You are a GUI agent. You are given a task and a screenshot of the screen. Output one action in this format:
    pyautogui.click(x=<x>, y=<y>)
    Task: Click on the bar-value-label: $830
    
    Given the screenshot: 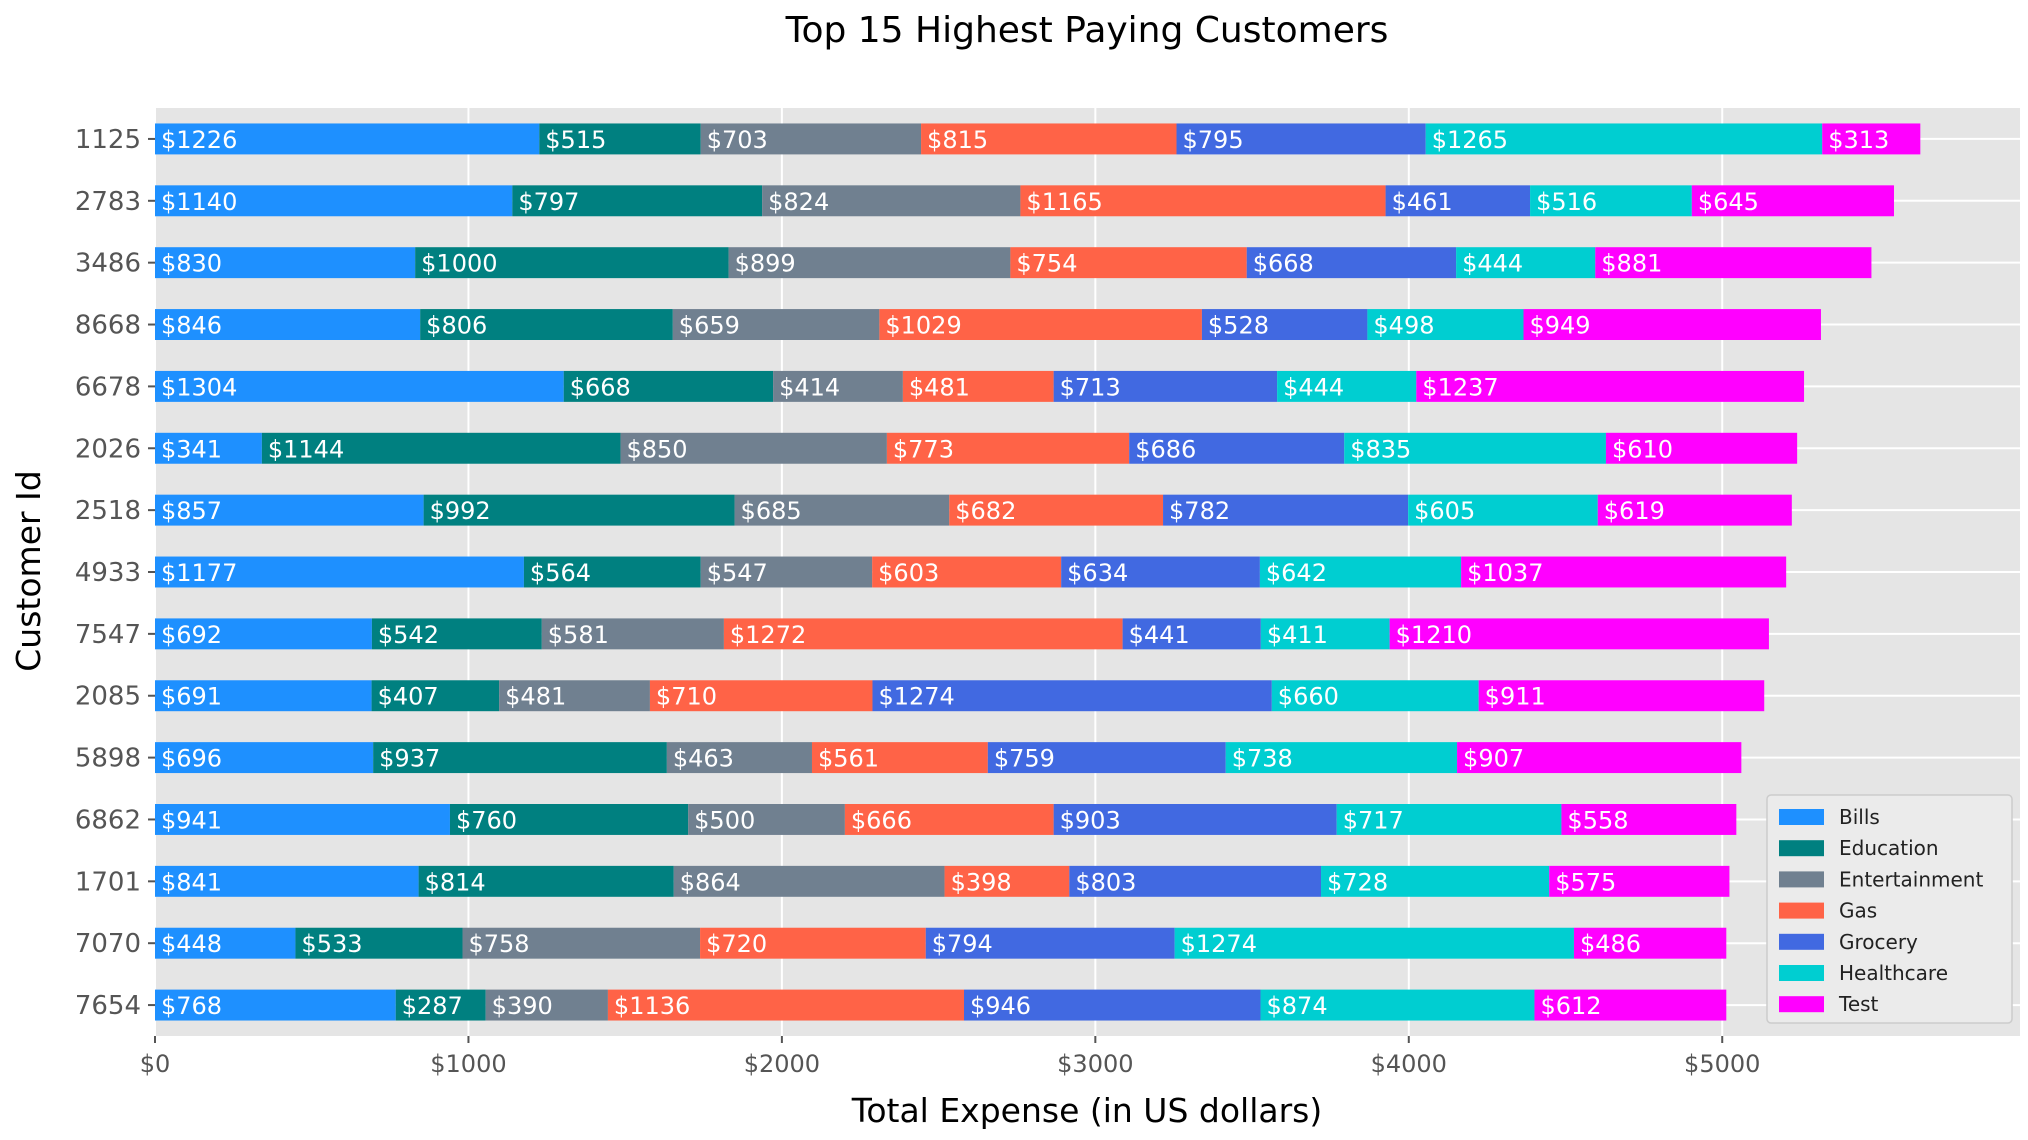 What is the action you would take?
    pyautogui.click(x=191, y=264)
    